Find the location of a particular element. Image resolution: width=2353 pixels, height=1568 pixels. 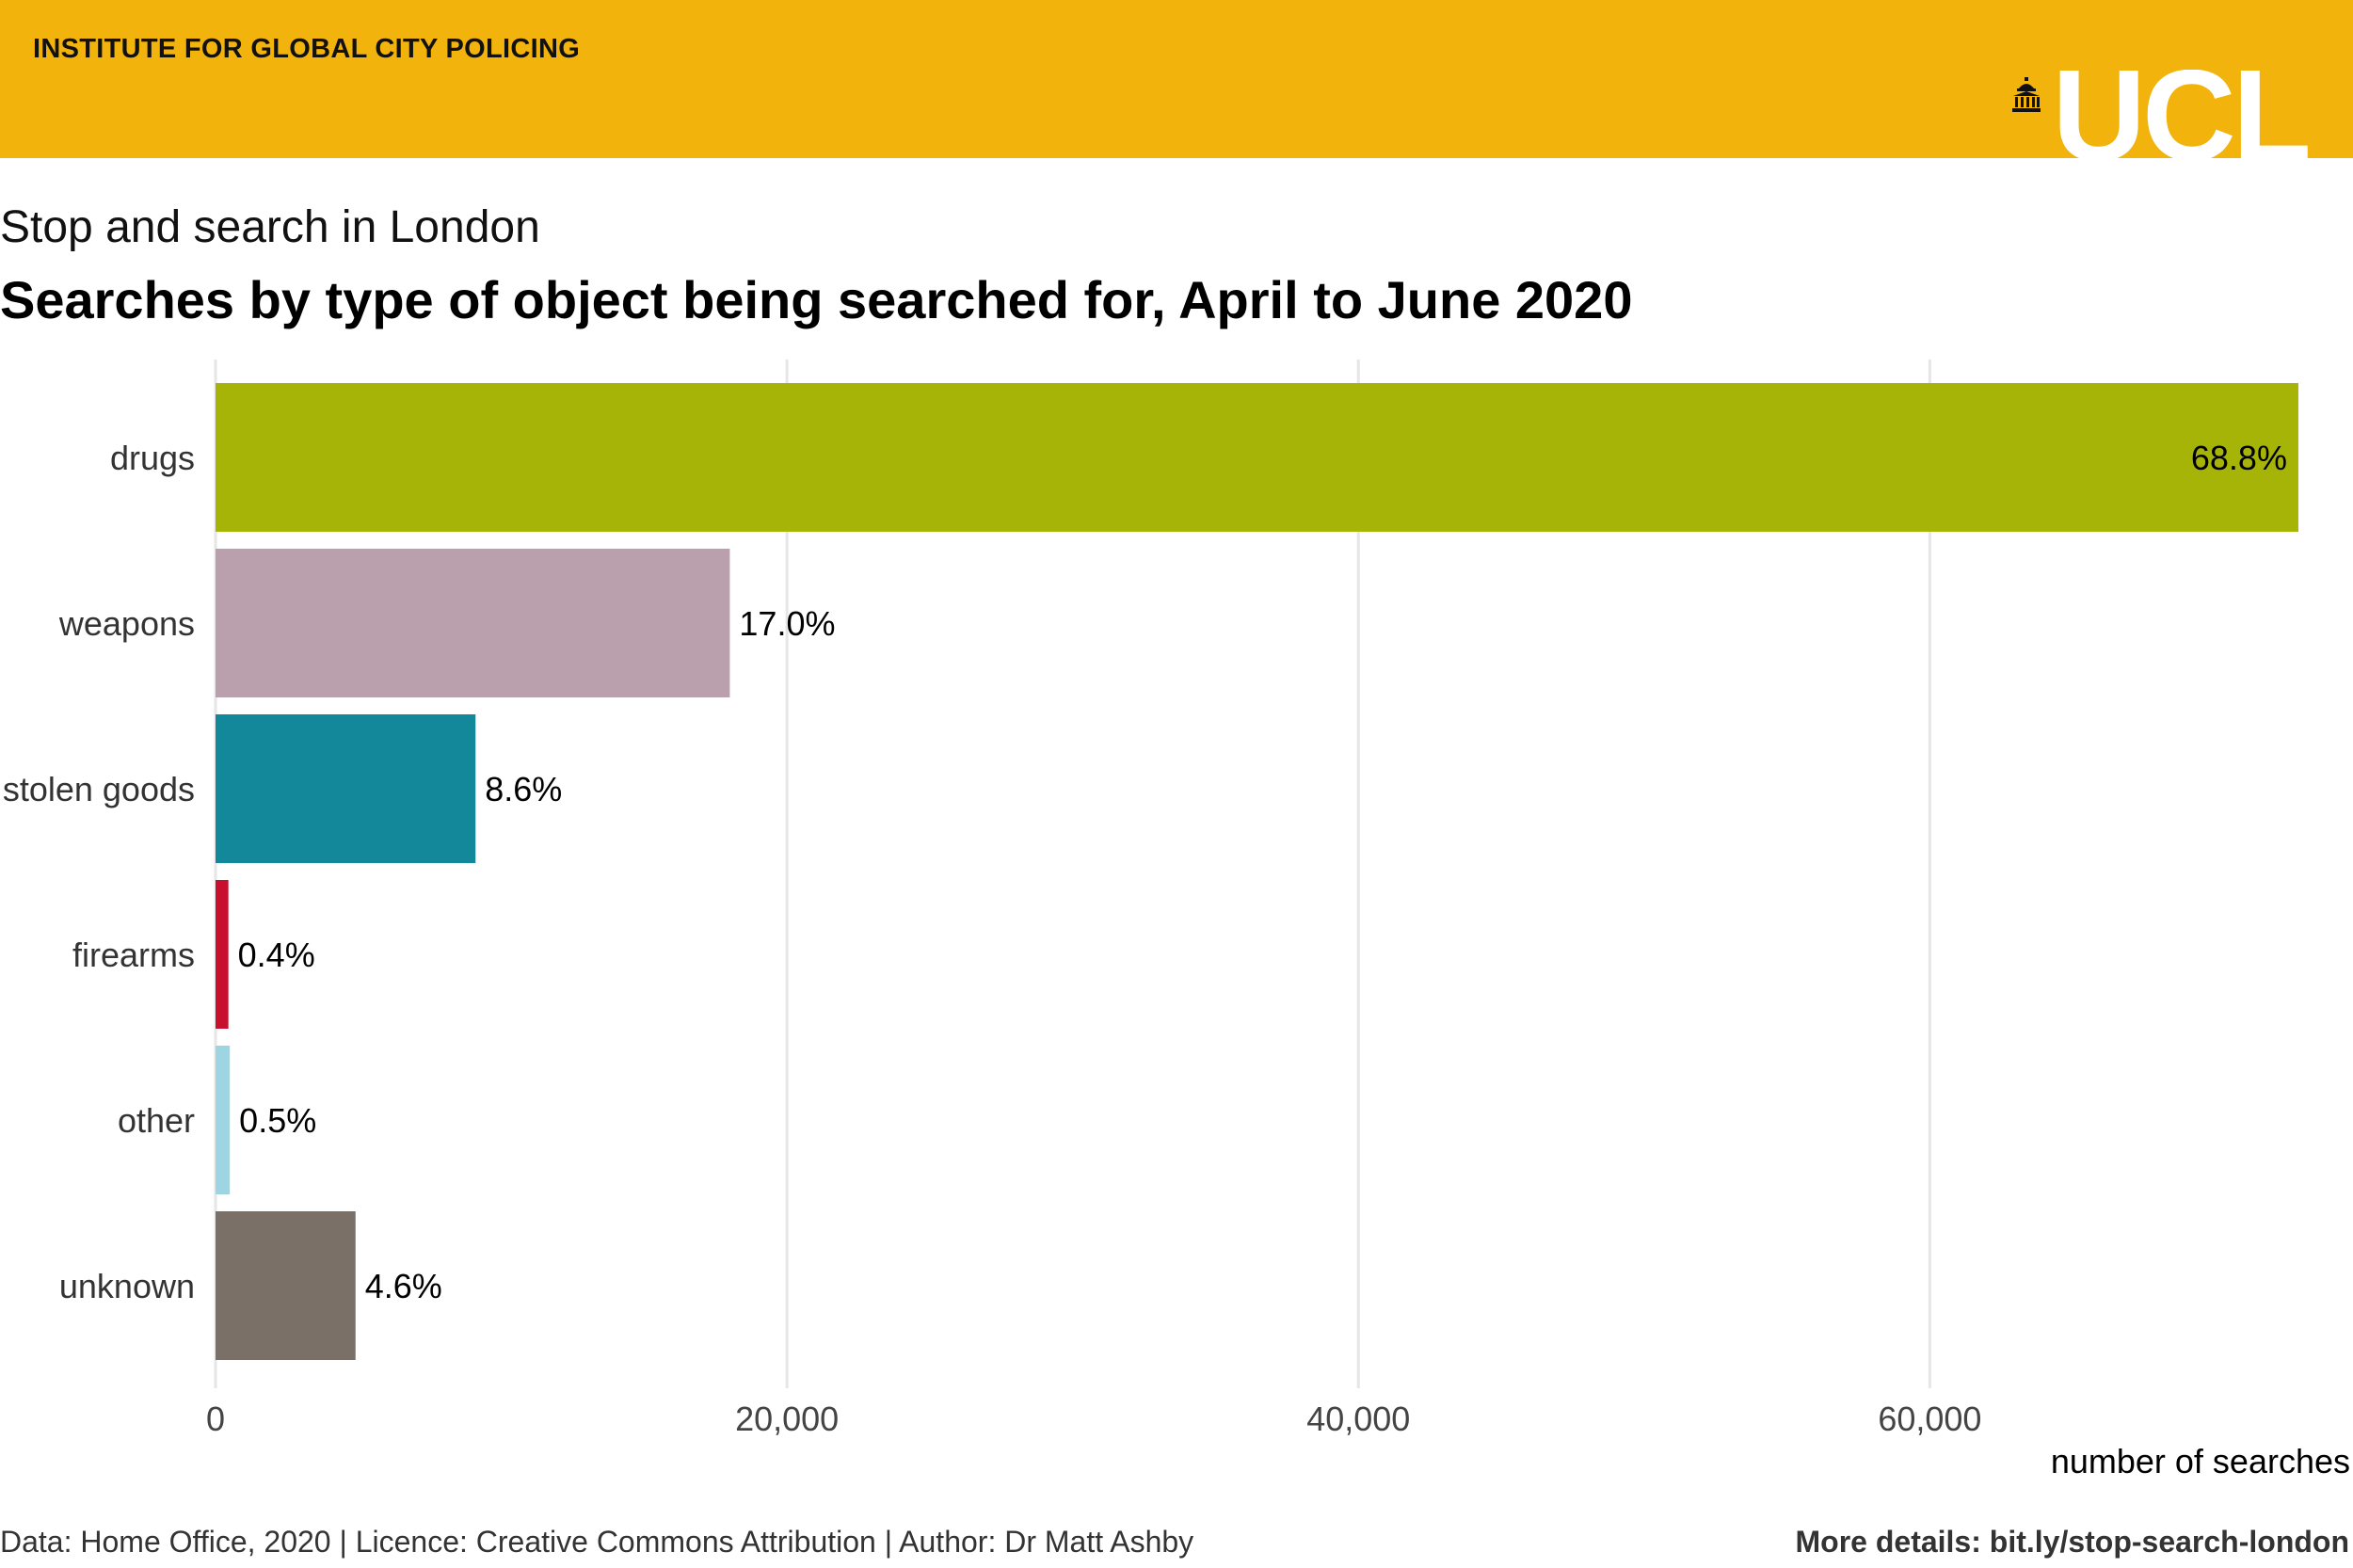

chart-subtitle: Stop and search in London is located at coordinates (270, 227).